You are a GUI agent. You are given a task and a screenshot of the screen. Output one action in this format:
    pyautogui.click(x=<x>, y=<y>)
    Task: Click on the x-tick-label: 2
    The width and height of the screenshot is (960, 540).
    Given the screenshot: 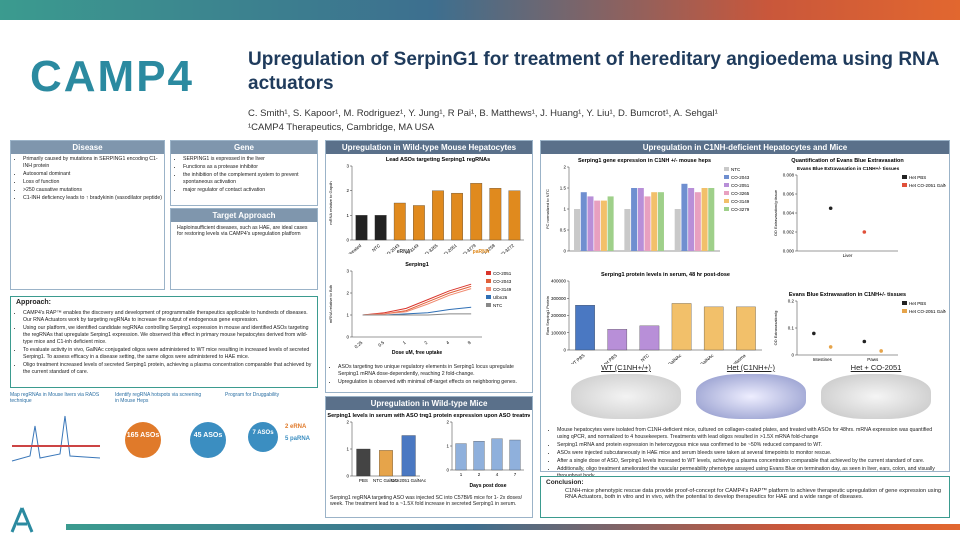 What is the action you would take?
    pyautogui.click(x=426, y=343)
    